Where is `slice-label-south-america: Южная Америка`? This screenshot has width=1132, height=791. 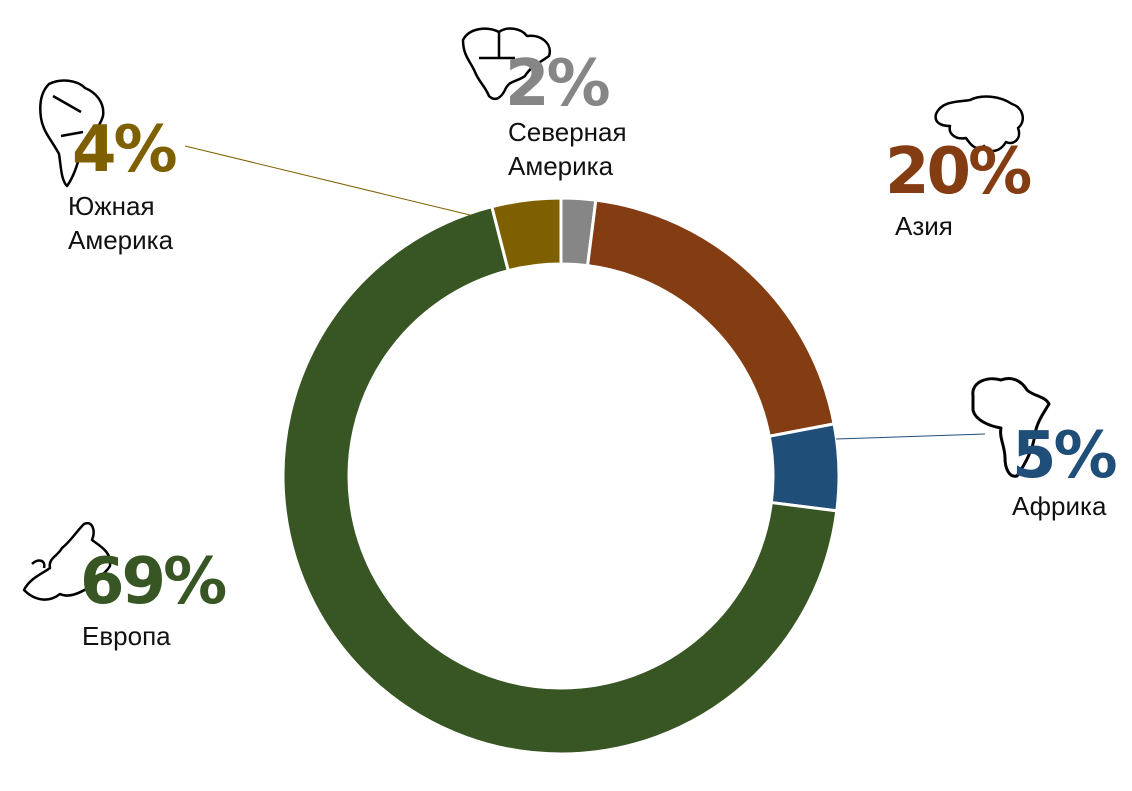
slice-label-south-america: Южная Америка is located at coordinates (121, 223).